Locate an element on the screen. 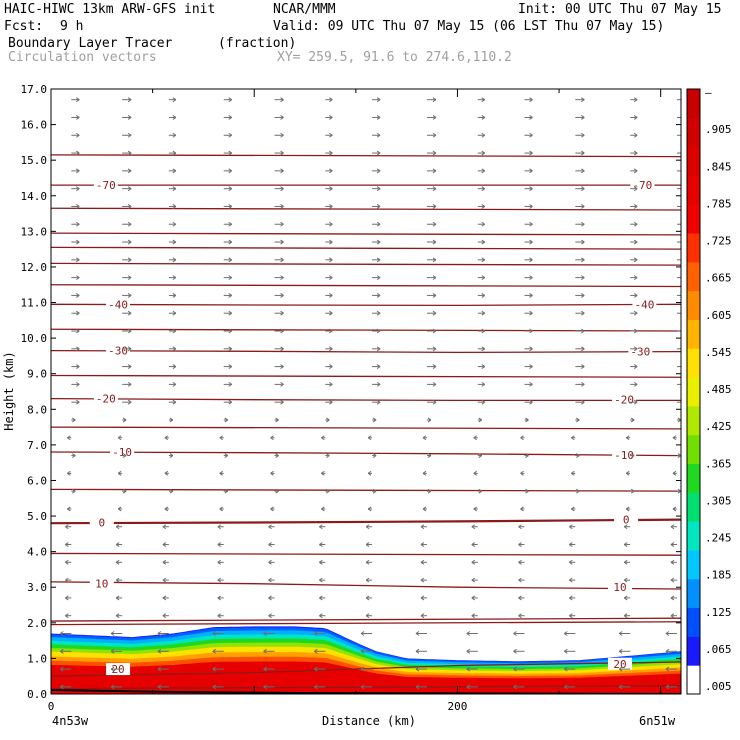 This screenshot has height=740, width=740. colorbar-label: – is located at coordinates (708, 92).